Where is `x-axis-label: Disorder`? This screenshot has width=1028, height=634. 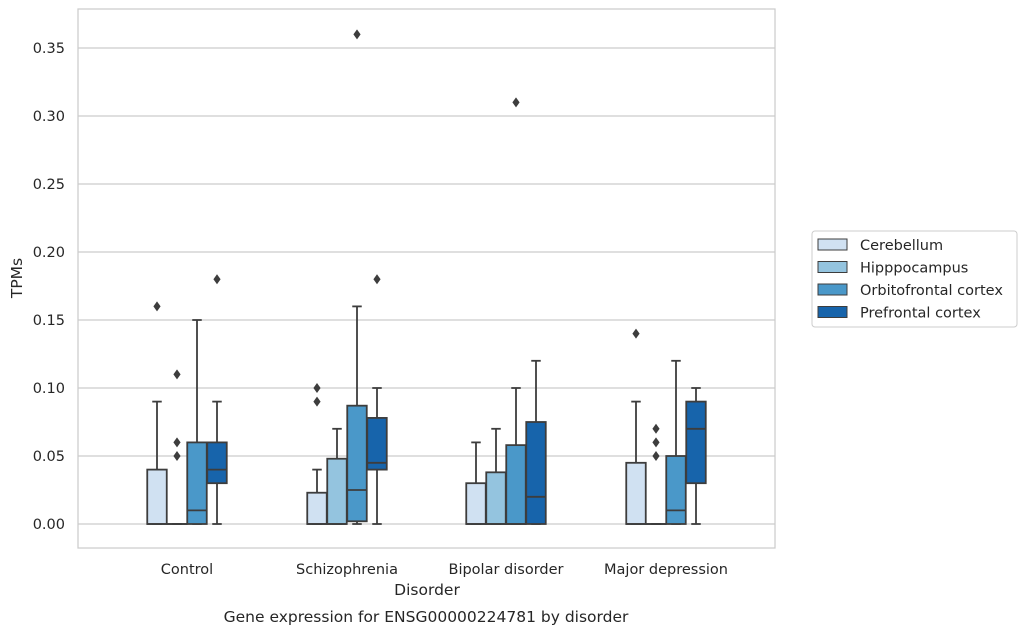 x-axis-label: Disorder is located at coordinates (427, 590).